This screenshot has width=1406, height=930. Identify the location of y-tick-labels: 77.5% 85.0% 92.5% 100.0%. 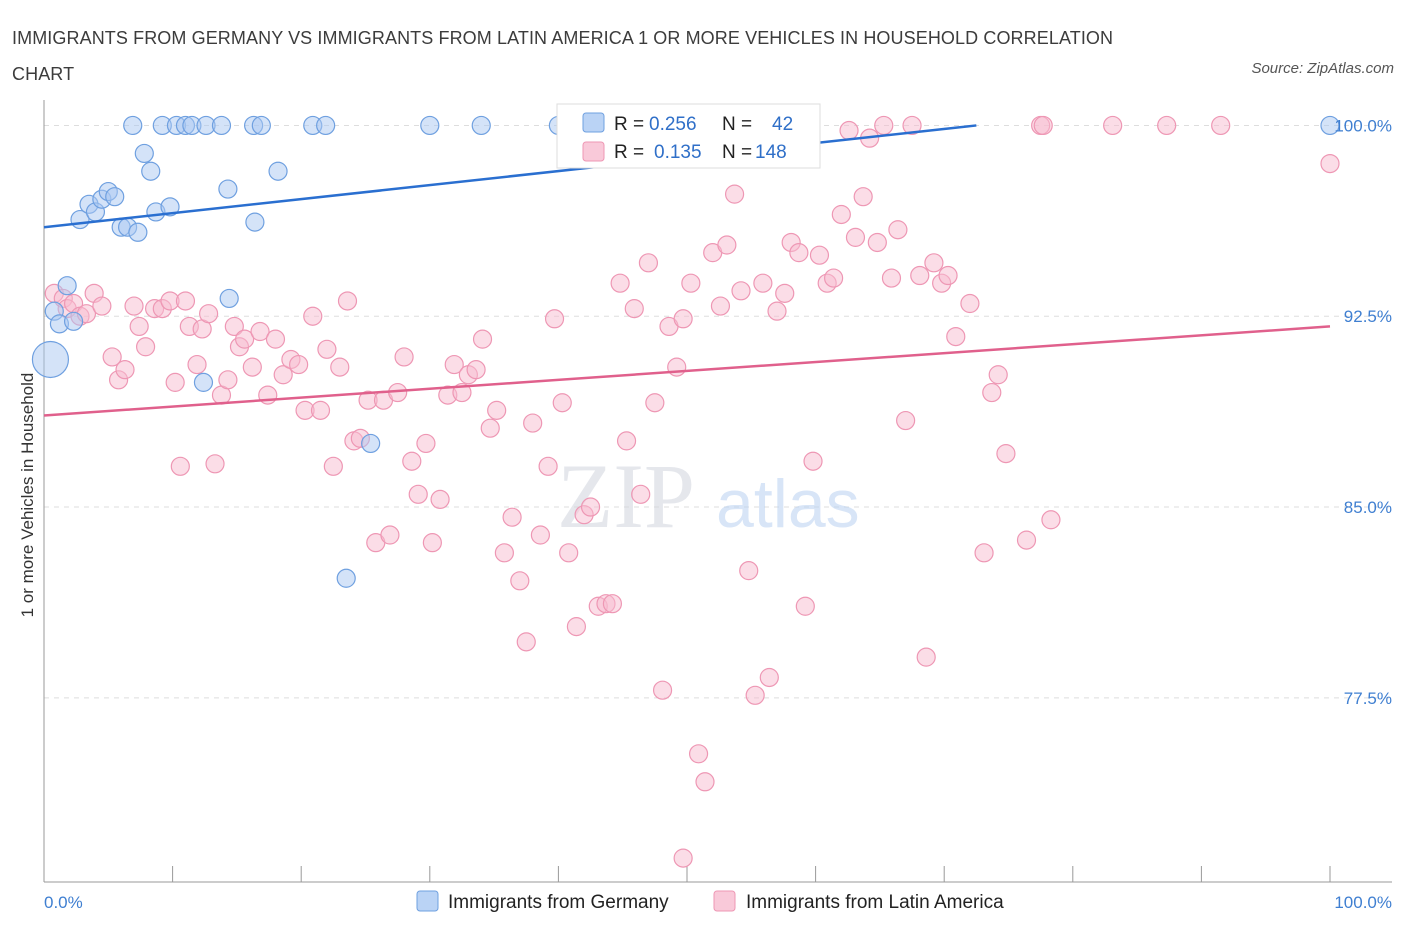
(1363, 411).